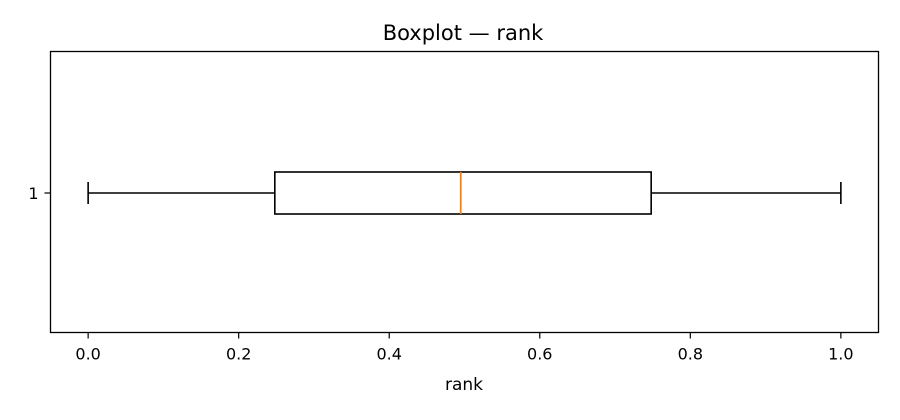 This screenshot has width=900, height=420. What do you see at coordinates (33, 193) in the screenshot?
I see `y-tick-label: 1` at bounding box center [33, 193].